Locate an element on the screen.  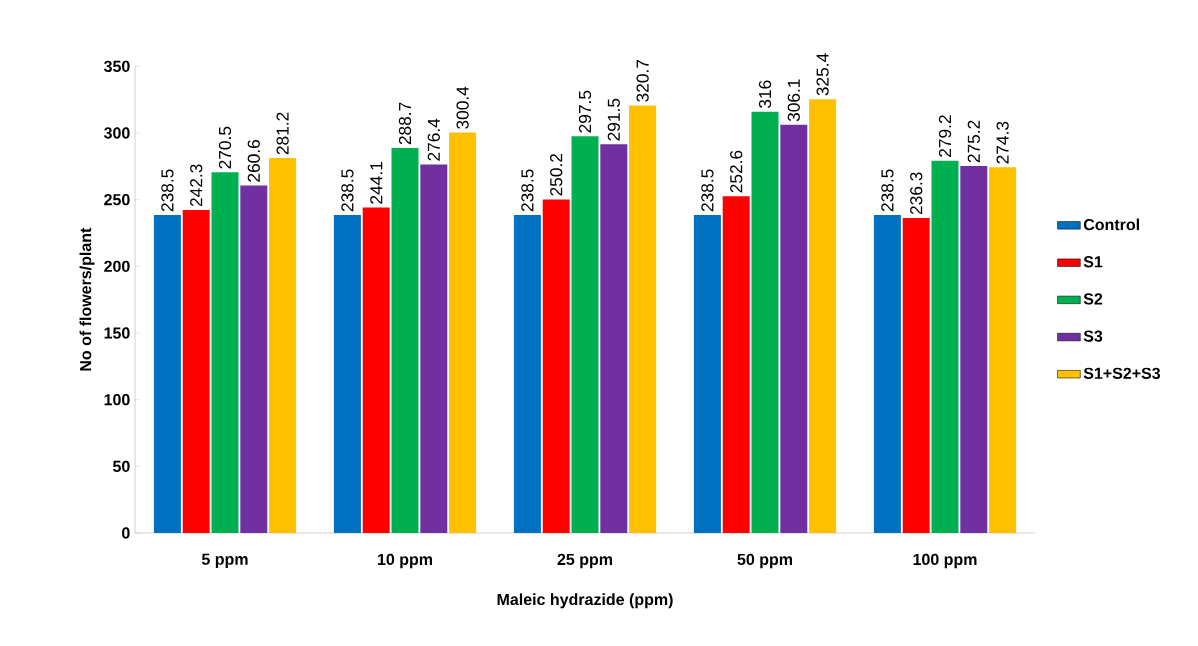
data-label: 276.4 is located at coordinates (433, 139).